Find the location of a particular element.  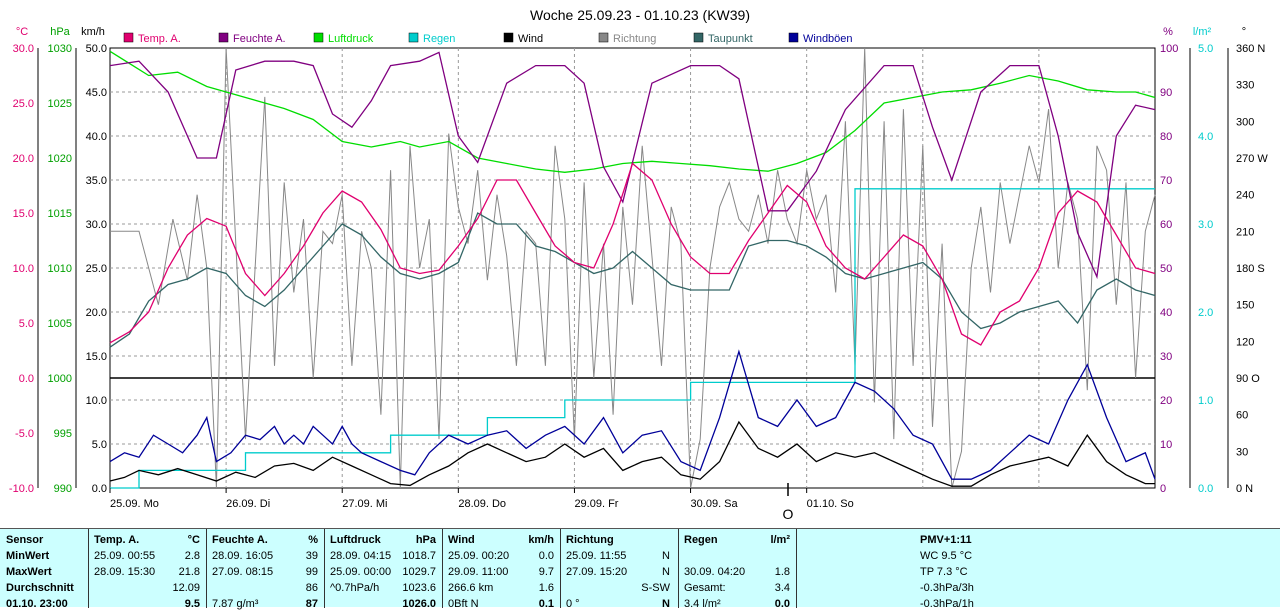

header-dir: Richtung is located at coordinates (590, 540).